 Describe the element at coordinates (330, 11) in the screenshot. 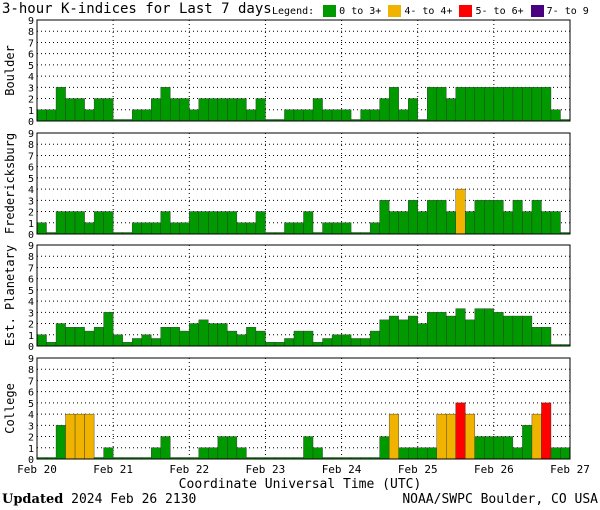

I see `legend-swatch-green` at that location.